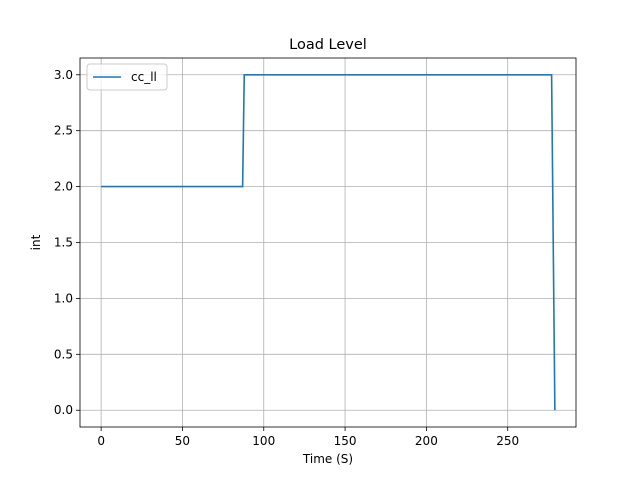  Describe the element at coordinates (327, 459) in the screenshot. I see `x-axis-label: Time (S)` at that location.